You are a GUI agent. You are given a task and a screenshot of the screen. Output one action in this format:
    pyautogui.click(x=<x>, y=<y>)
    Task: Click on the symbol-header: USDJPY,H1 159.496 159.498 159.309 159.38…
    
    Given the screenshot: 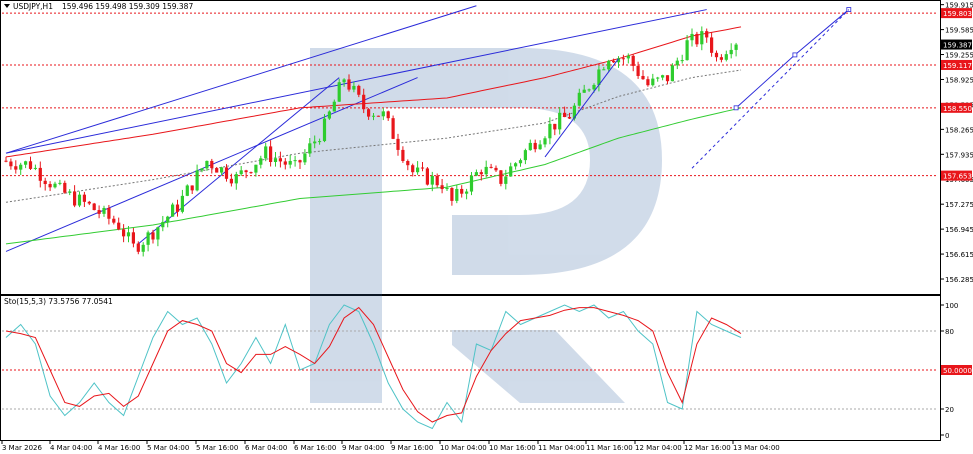 What is the action you would take?
    pyautogui.click(x=98, y=6)
    